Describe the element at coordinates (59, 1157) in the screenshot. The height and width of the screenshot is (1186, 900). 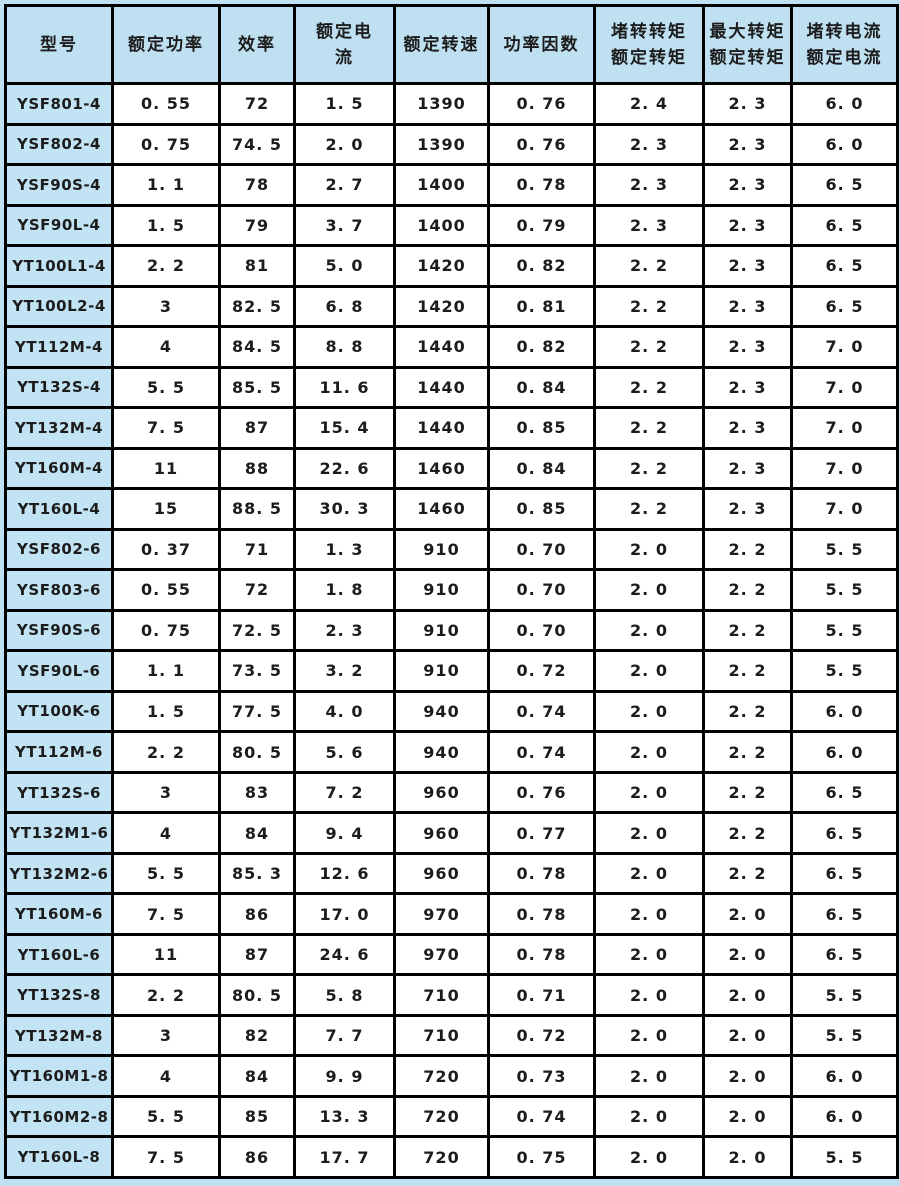
I see `model-cell: YT160L-8` at that location.